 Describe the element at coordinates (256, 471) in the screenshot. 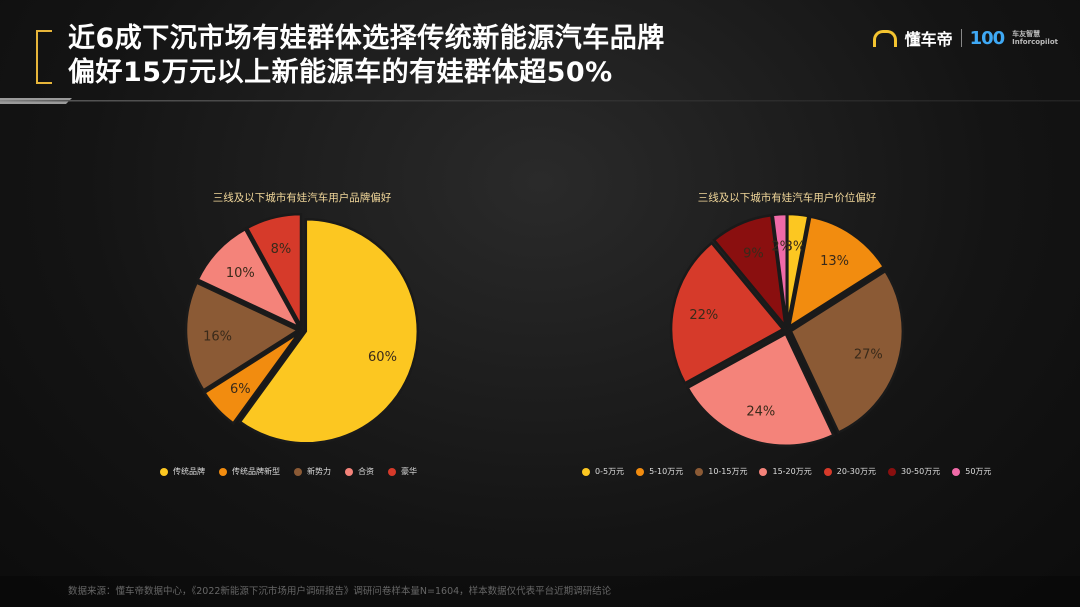

I see `legend-label: 传统品牌新型` at that location.